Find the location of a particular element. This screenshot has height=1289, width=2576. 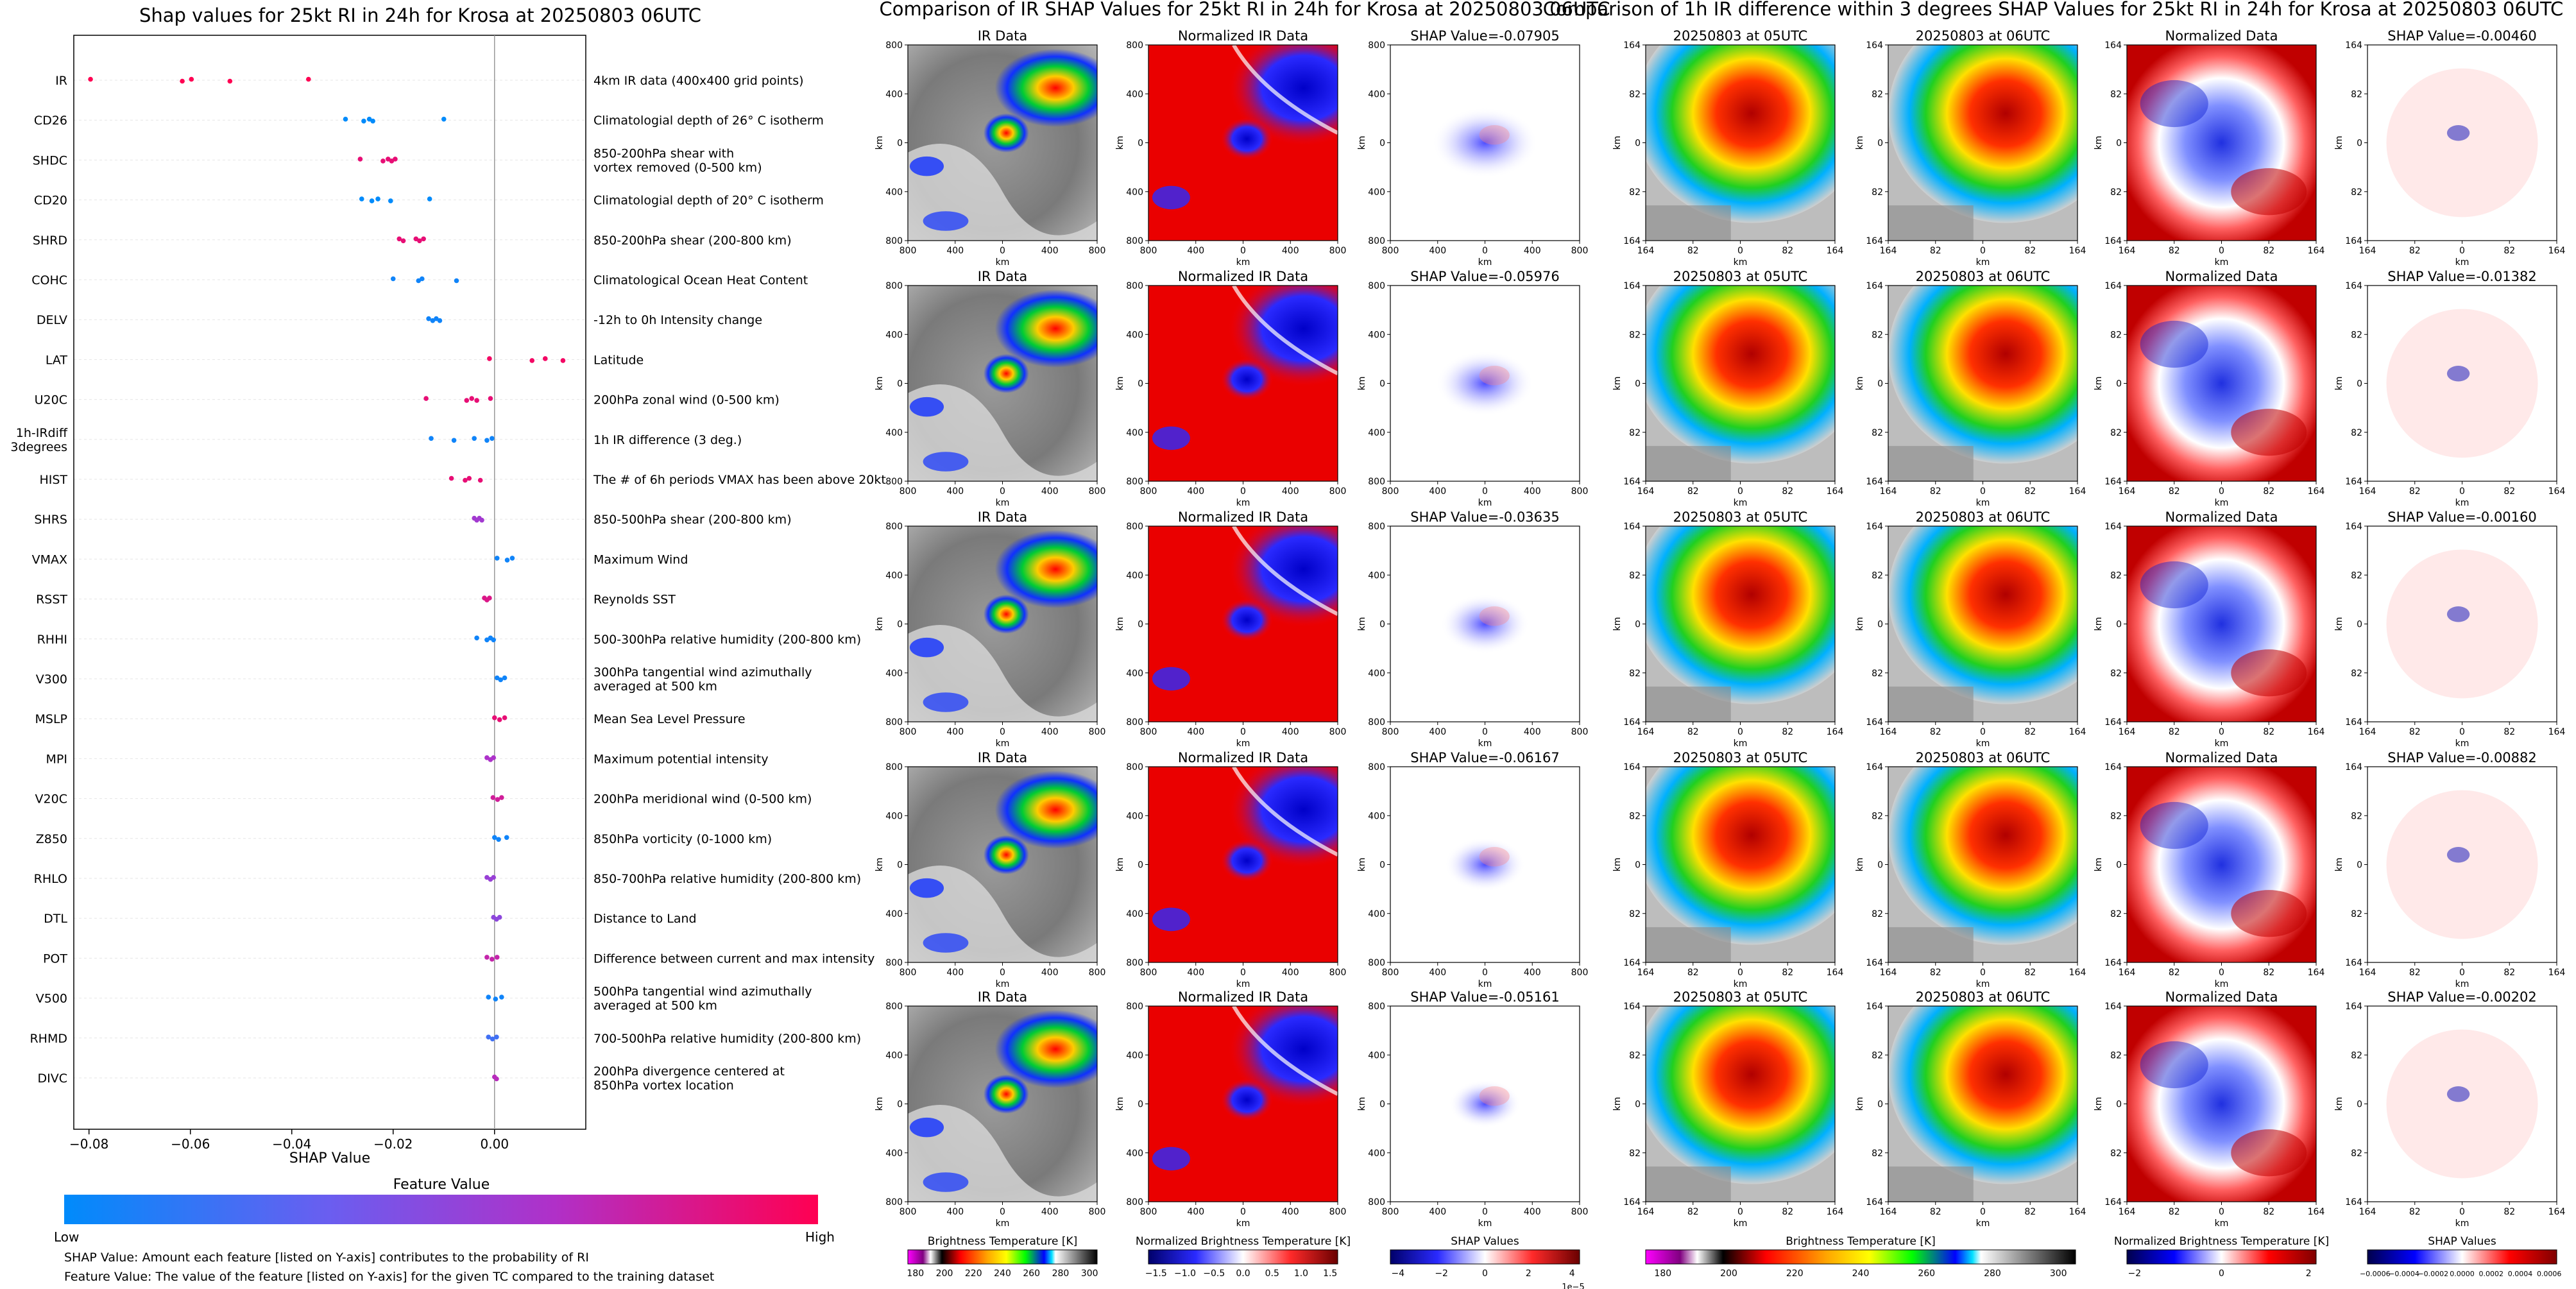

panel-title: 20250803 at 05UTC is located at coordinates (1741, 276).